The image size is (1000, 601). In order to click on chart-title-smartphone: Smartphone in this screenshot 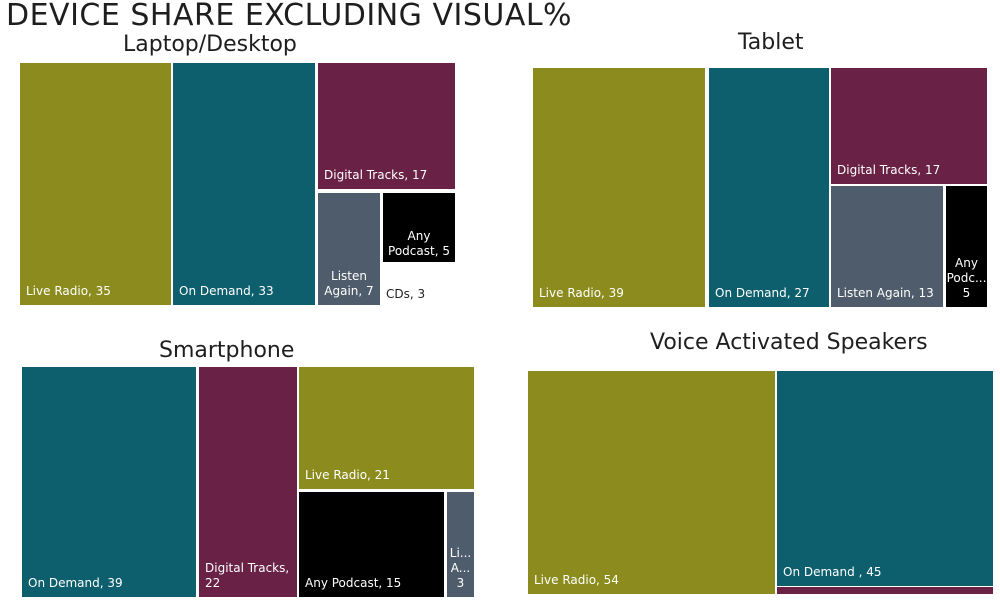, I will do `click(227, 350)`.